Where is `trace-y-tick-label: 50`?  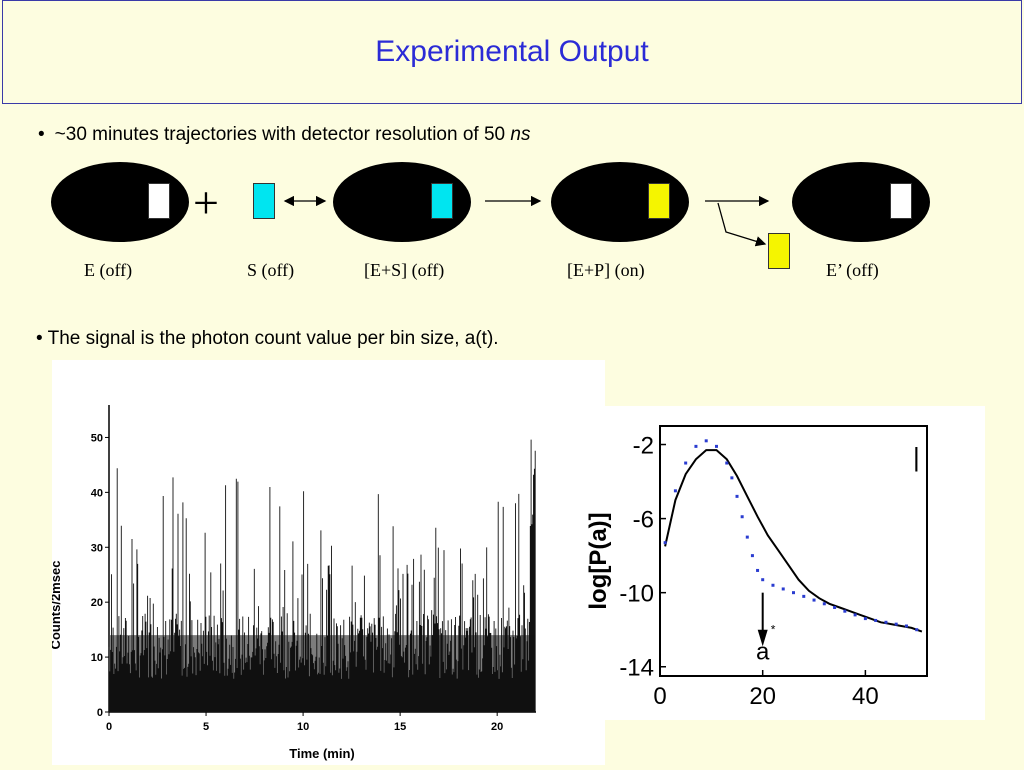 trace-y-tick-label: 50 is located at coordinates (97, 438).